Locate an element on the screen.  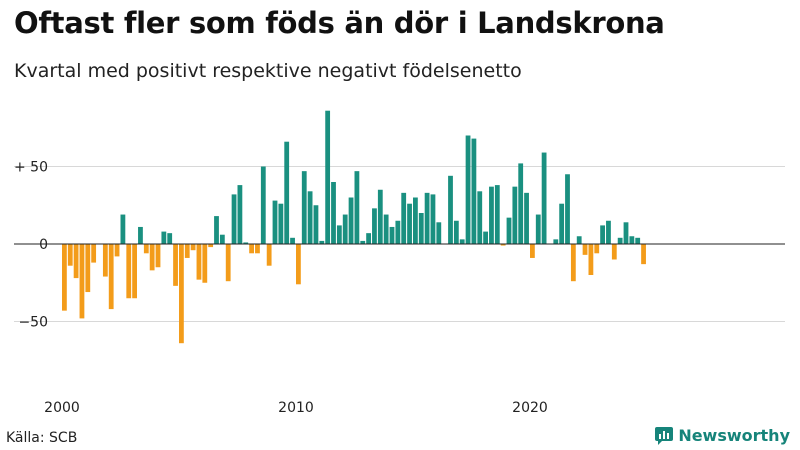
x-tick-label: 2020 is located at coordinates (530, 408).